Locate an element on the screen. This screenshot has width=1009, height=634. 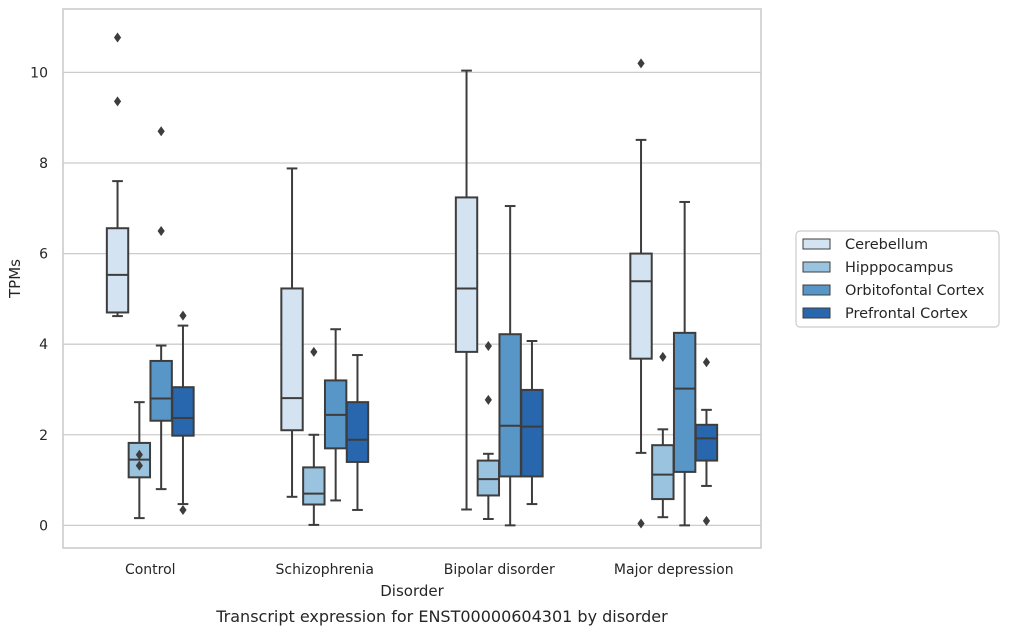
x-axis-label: Disorder is located at coordinates (412, 591).